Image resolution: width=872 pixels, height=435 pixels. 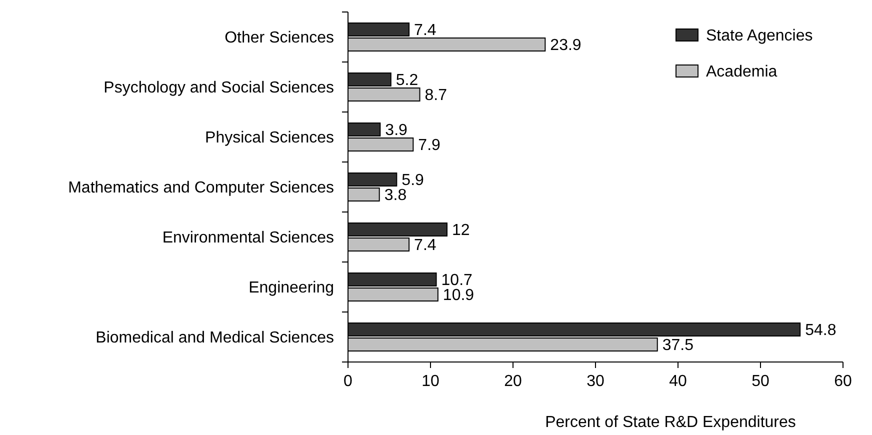 I want to click on x-tick-label: 60, so click(x=843, y=381).